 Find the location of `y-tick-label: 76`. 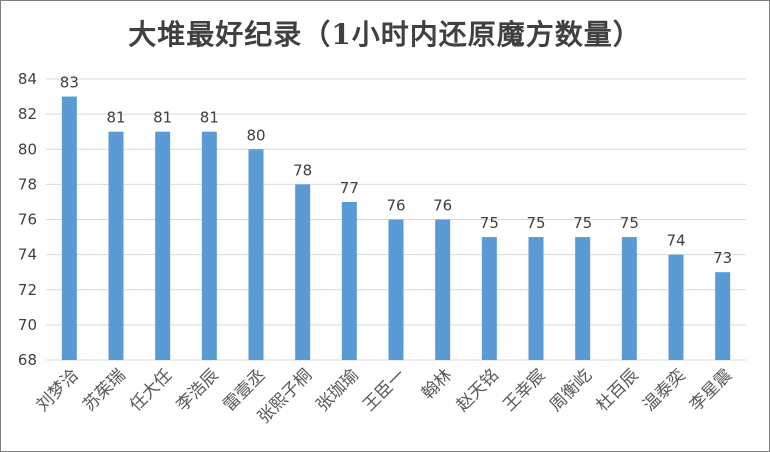

y-tick-label: 76 is located at coordinates (27, 220).